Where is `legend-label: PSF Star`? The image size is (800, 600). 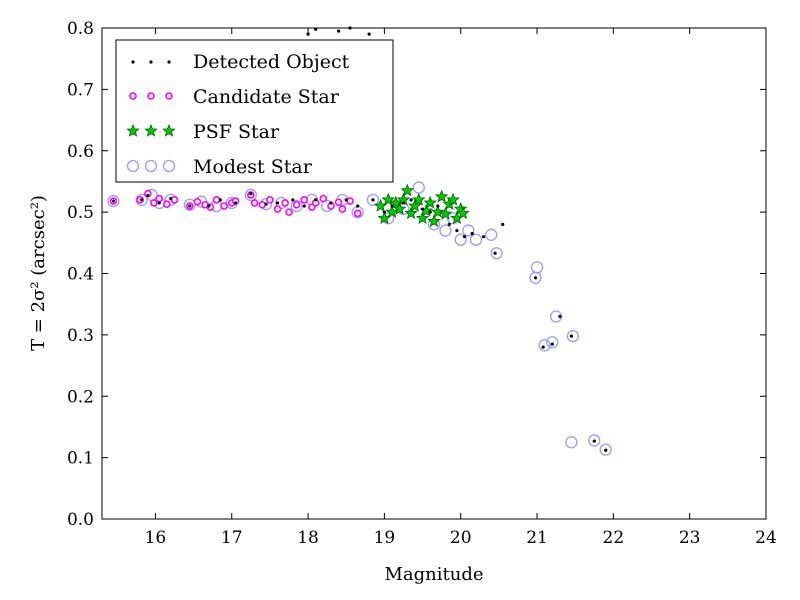 legend-label: PSF Star is located at coordinates (236, 132).